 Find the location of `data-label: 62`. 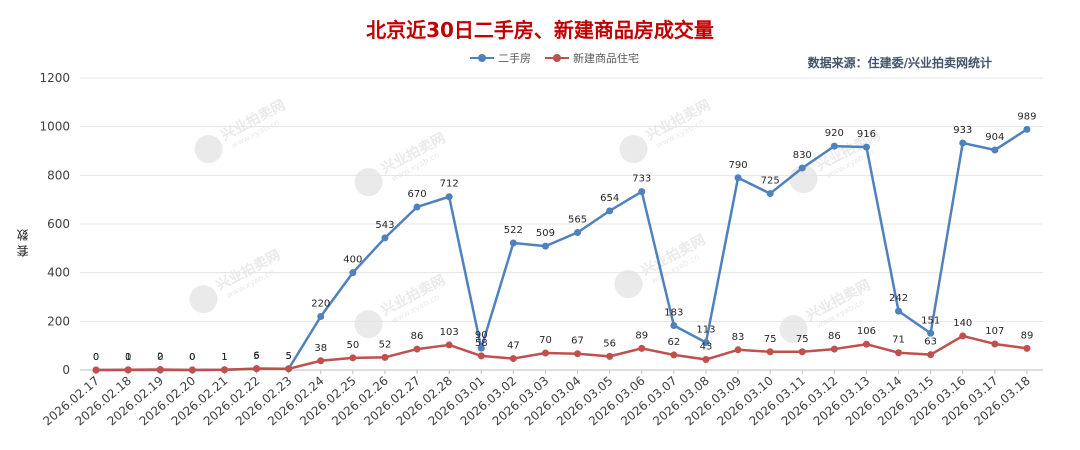

data-label: 62 is located at coordinates (673, 342).